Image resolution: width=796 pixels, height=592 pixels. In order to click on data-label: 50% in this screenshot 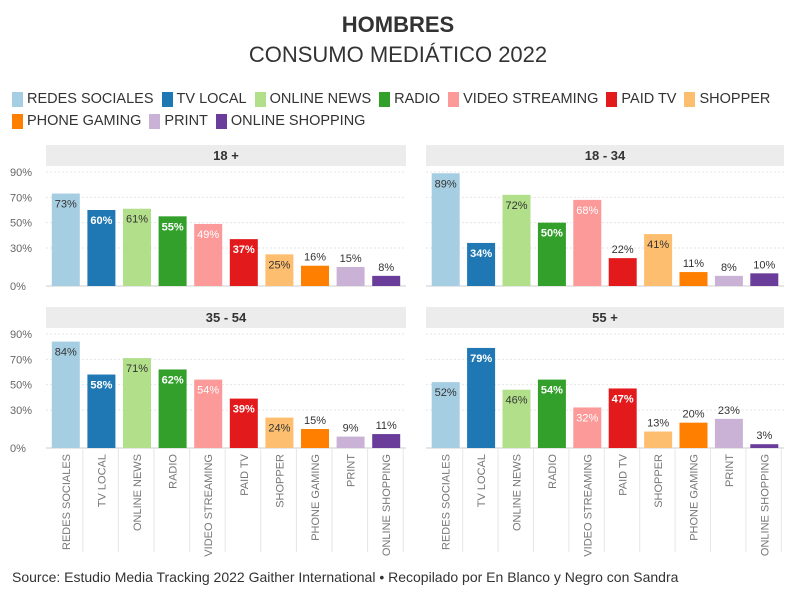, I will do `click(552, 234)`.